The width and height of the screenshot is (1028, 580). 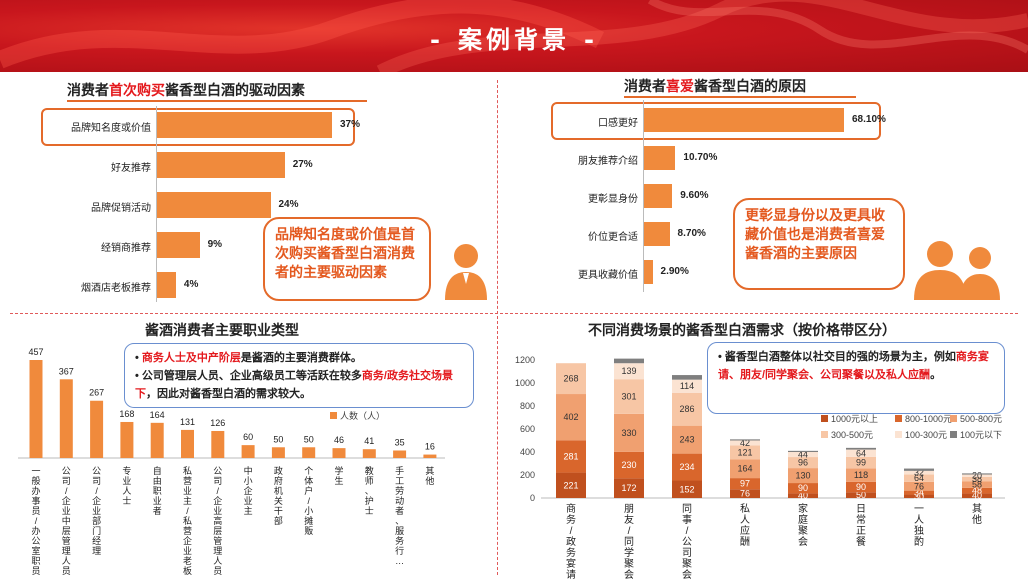 I want to click on y-tick-label: 1000, so click(x=525, y=383).